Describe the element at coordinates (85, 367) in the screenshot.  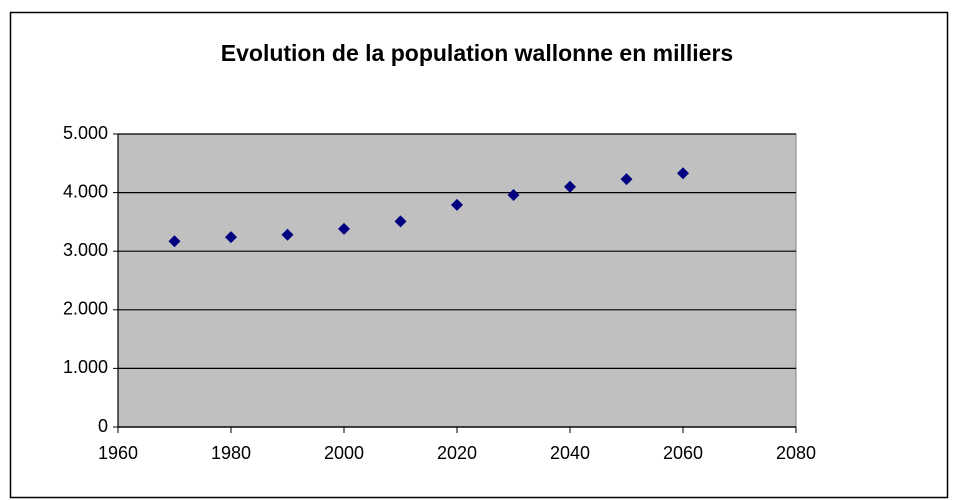
I see `y-tick-label: 1.000` at that location.